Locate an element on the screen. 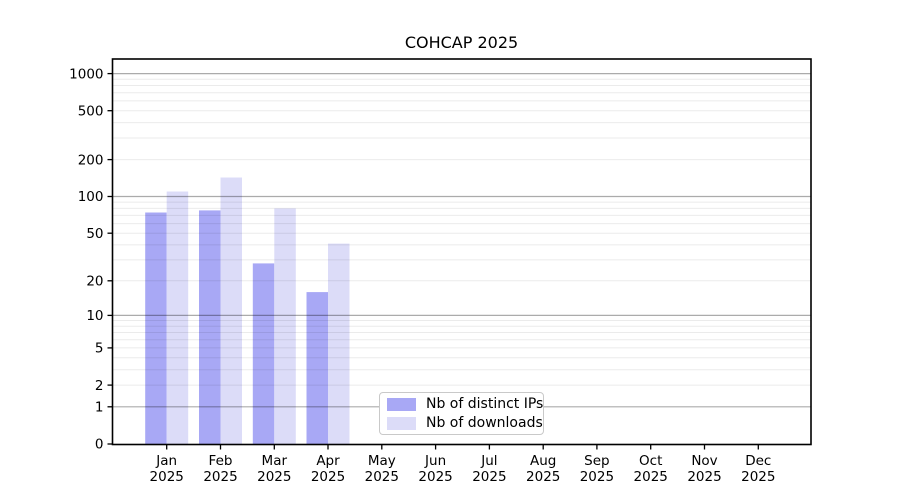 This screenshot has height=500, width=900. bar-feb-distinct-ips is located at coordinates (210, 327).